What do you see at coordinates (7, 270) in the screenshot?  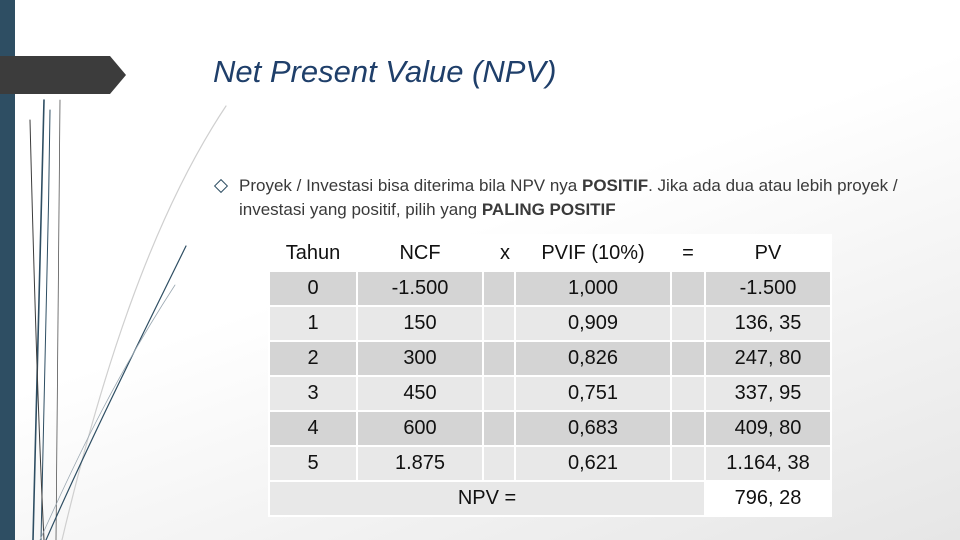 I see `left-accent-bar` at bounding box center [7, 270].